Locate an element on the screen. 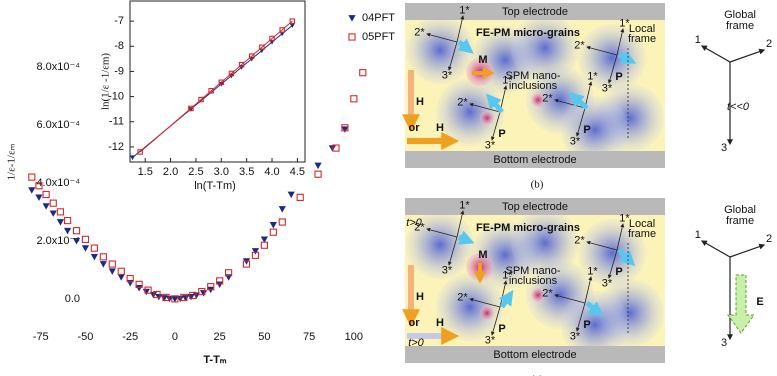 This screenshot has height=376, width=777. y-tick-label: -11 is located at coordinates (116, 122).